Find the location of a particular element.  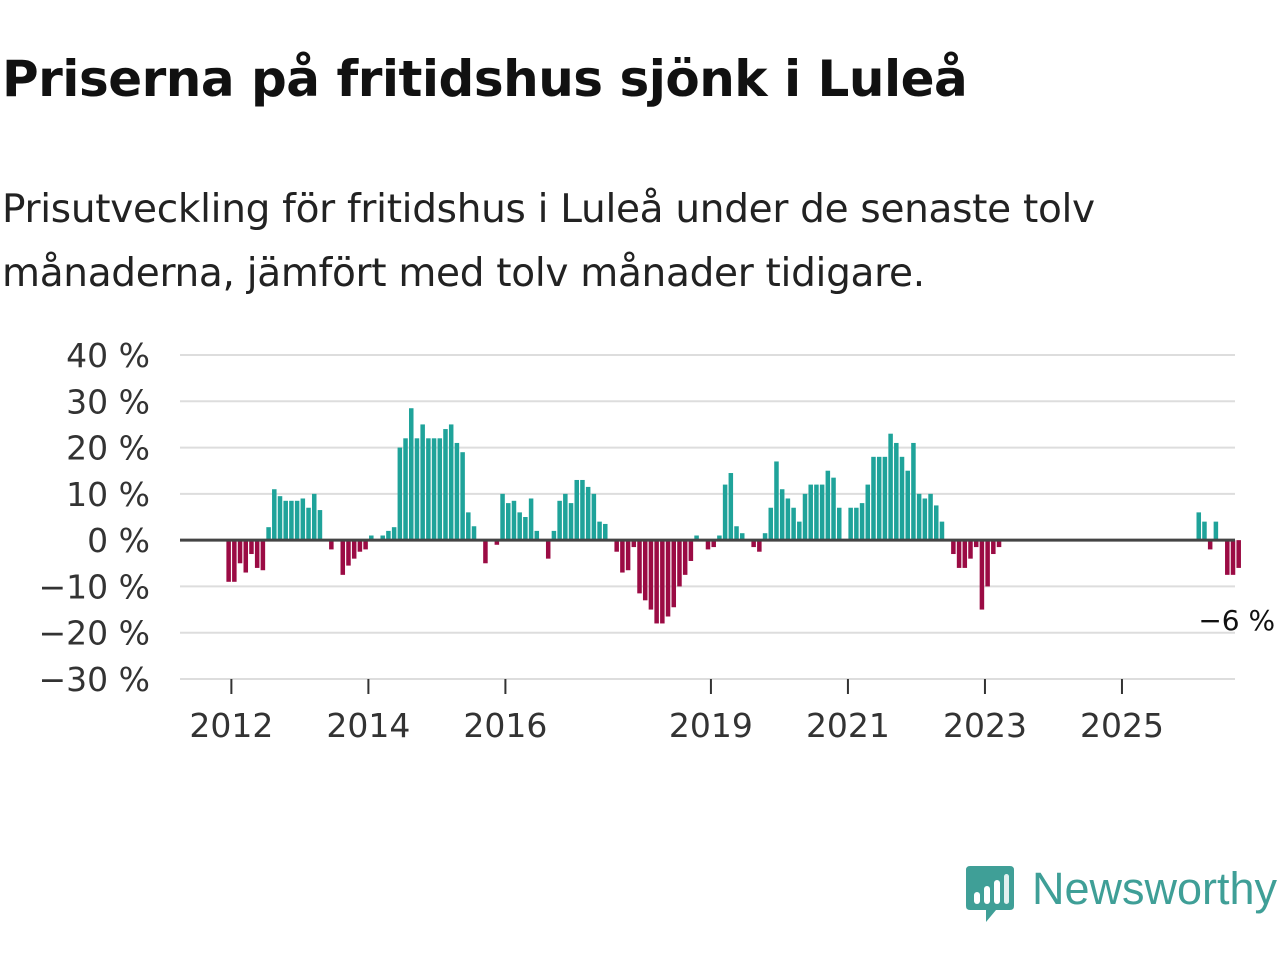

x-tick-label: 2016 is located at coordinates (505, 725).